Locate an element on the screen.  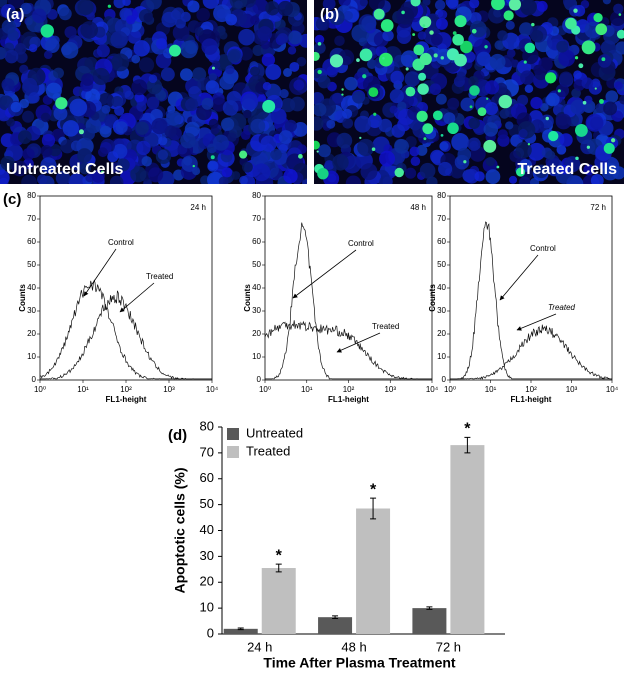
histogram-curve is located at coordinates (531, 300).